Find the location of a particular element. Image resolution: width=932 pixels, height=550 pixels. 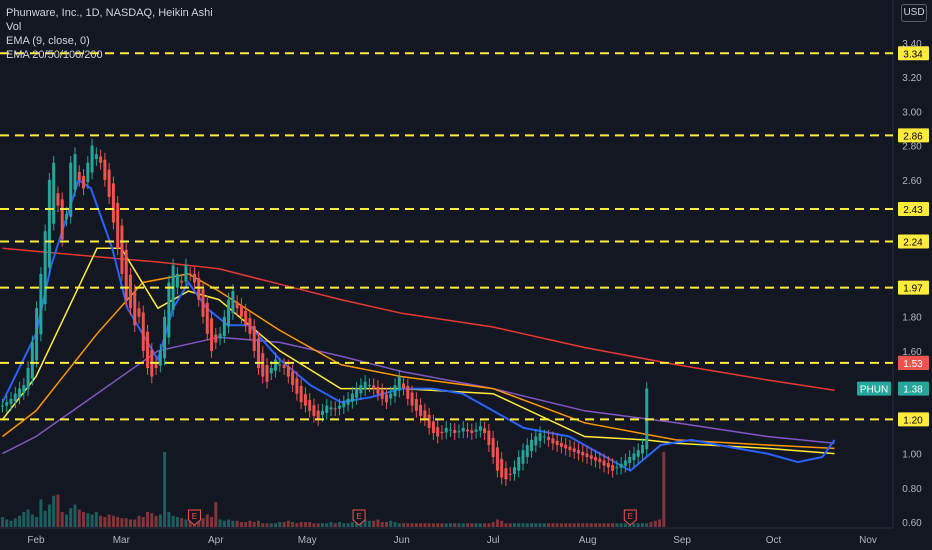

price-marker-label: 1.38 is located at coordinates (913, 390).